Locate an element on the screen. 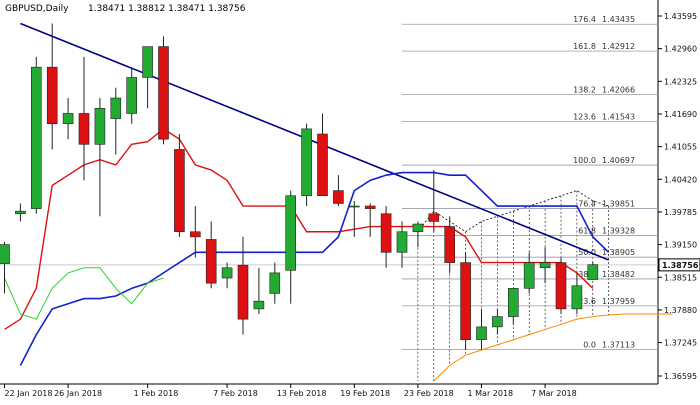  price-tick-label: 1.39150 is located at coordinates (680, 245).